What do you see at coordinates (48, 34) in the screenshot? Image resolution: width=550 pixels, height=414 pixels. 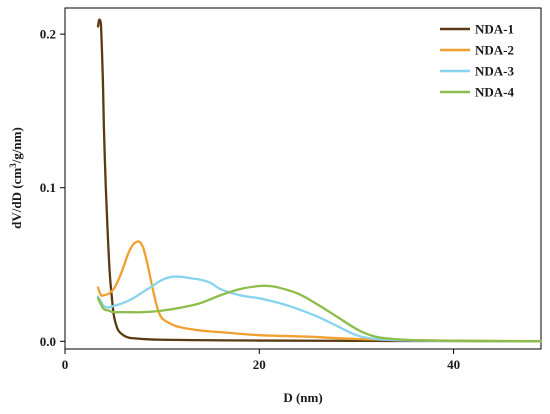 I see `y-tick-label: 0.2` at bounding box center [48, 34].